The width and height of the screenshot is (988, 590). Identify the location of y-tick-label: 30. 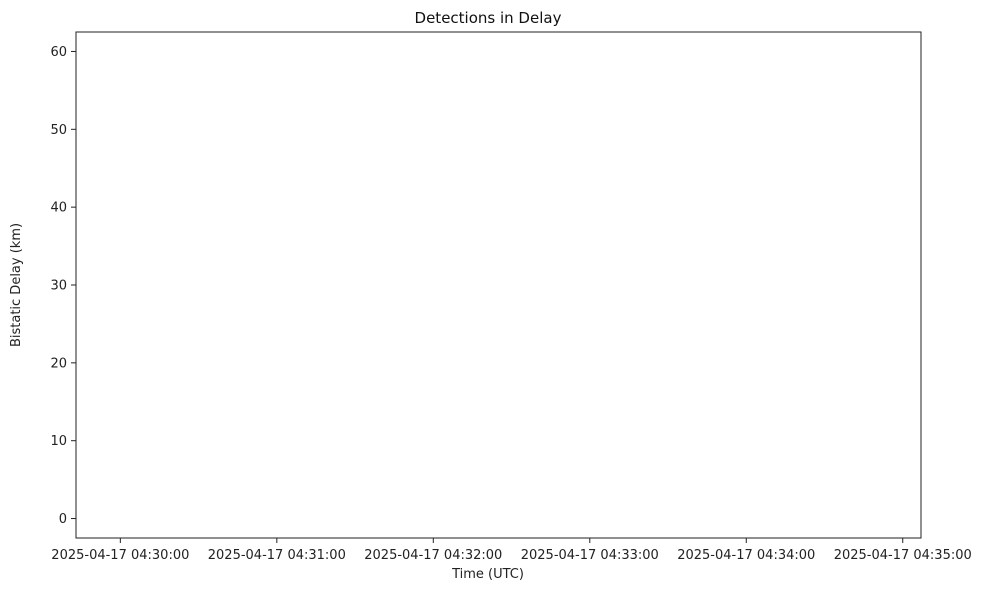
(58, 286).